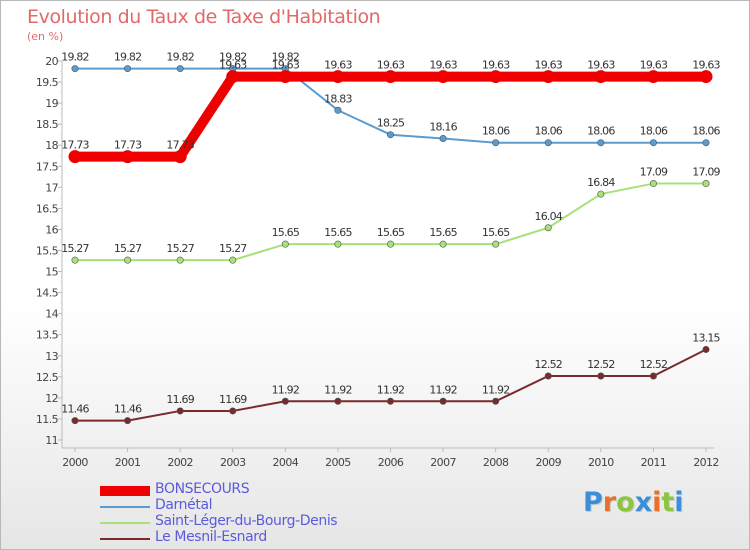  I want to click on x-tick-label: 2009, so click(548, 462).